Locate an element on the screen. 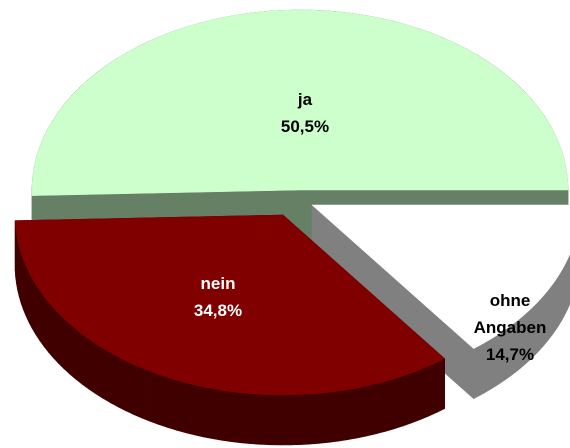  value-label: 14,7% is located at coordinates (510, 354).